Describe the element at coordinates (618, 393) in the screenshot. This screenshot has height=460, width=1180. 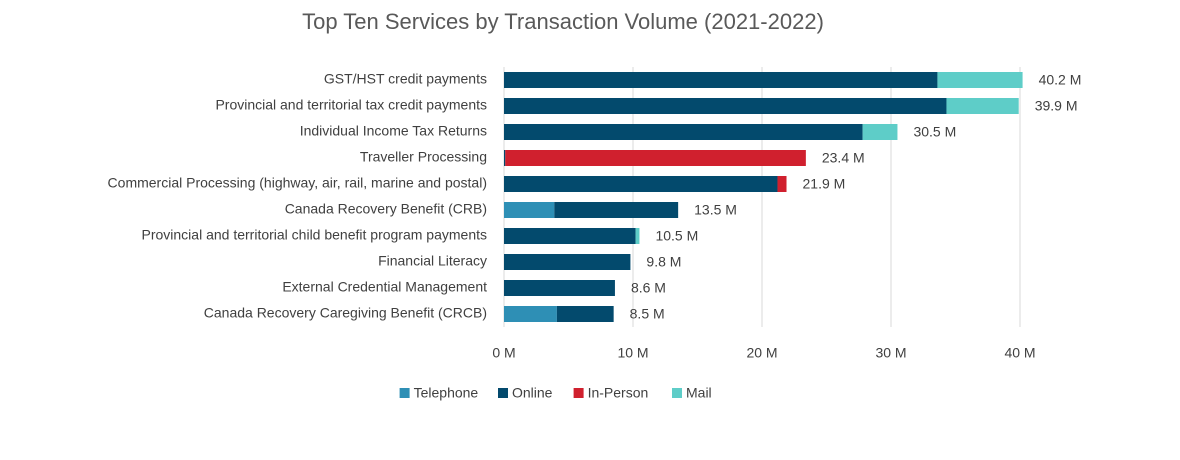
I see `legend-label: In-Person` at that location.